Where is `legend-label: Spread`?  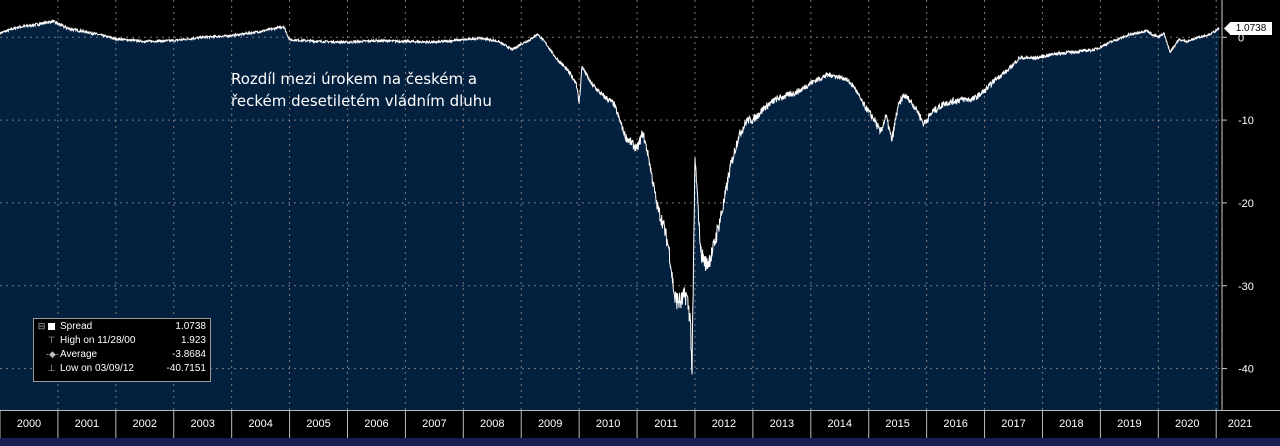 legend-label: Spread is located at coordinates (76, 326).